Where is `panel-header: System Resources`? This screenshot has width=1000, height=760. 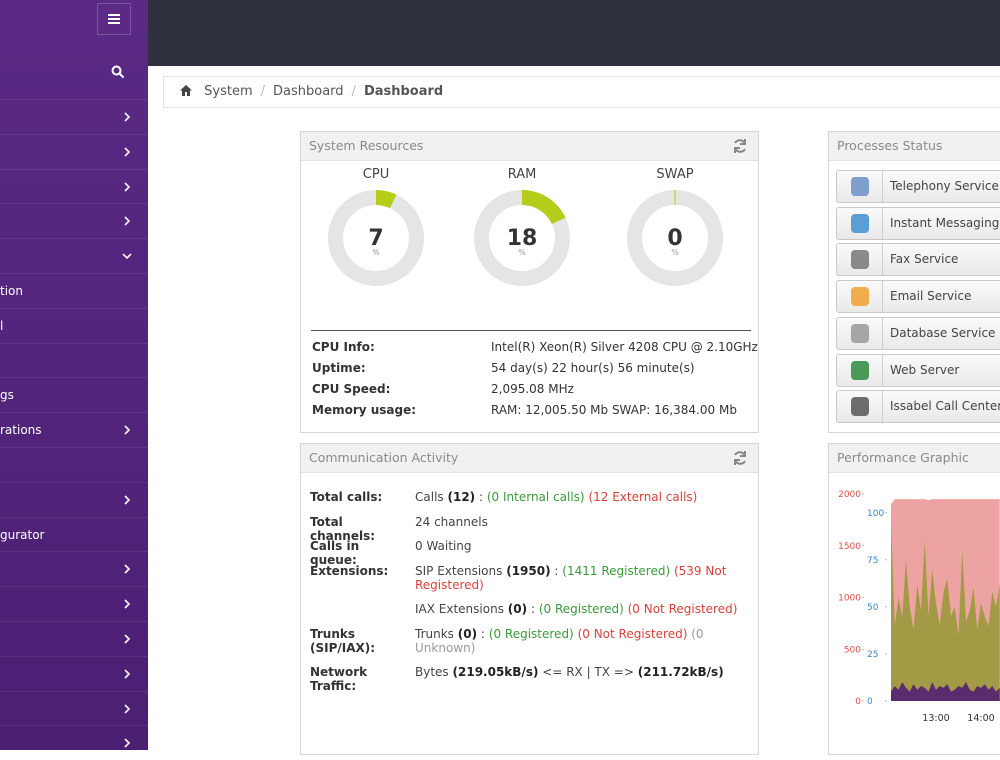
panel-header: System Resources is located at coordinates (529, 146).